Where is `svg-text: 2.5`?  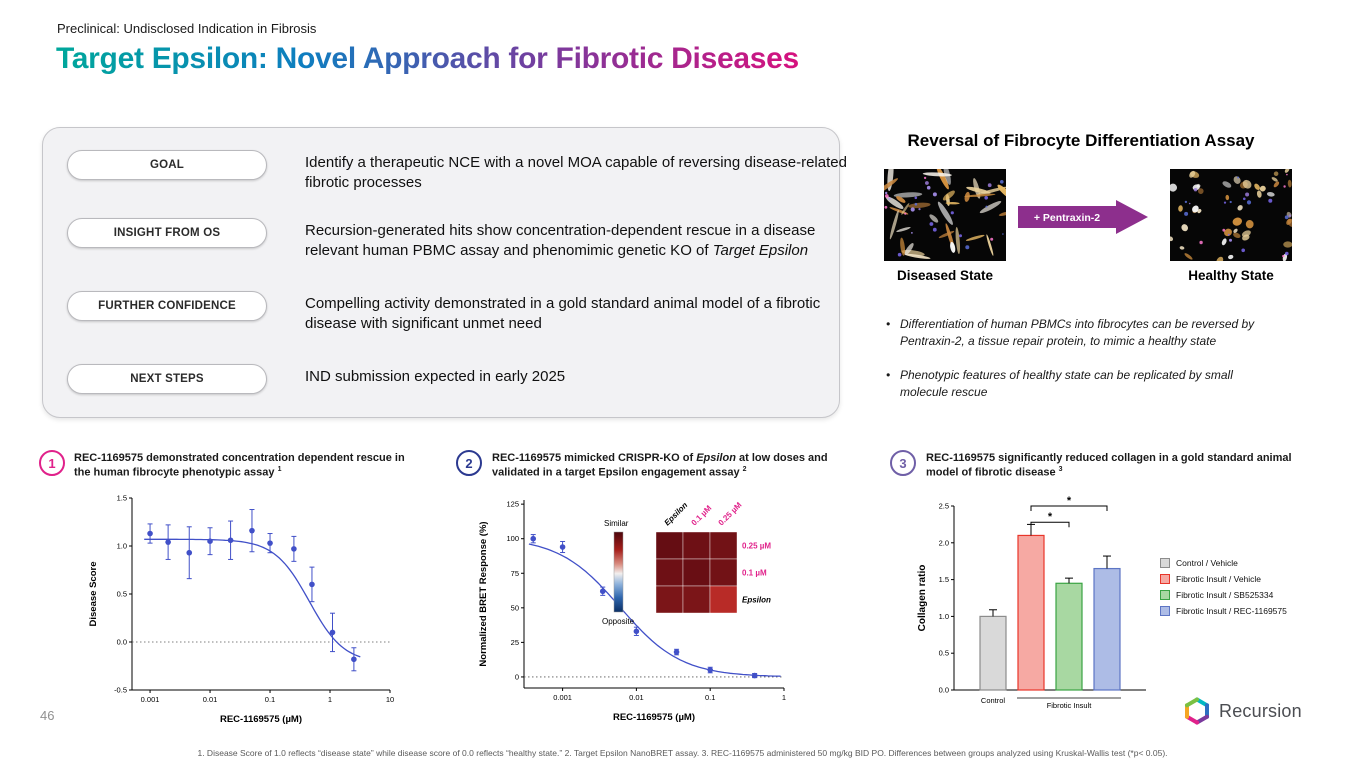 svg-text: 2.5 is located at coordinates (944, 506).